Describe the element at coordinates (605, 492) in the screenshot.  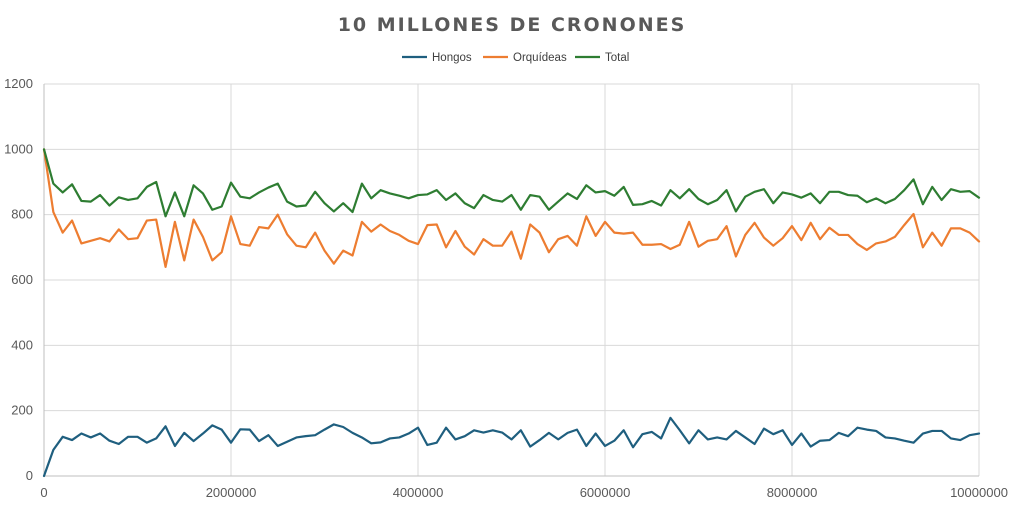
I see `x-tick-label: 6000000` at that location.